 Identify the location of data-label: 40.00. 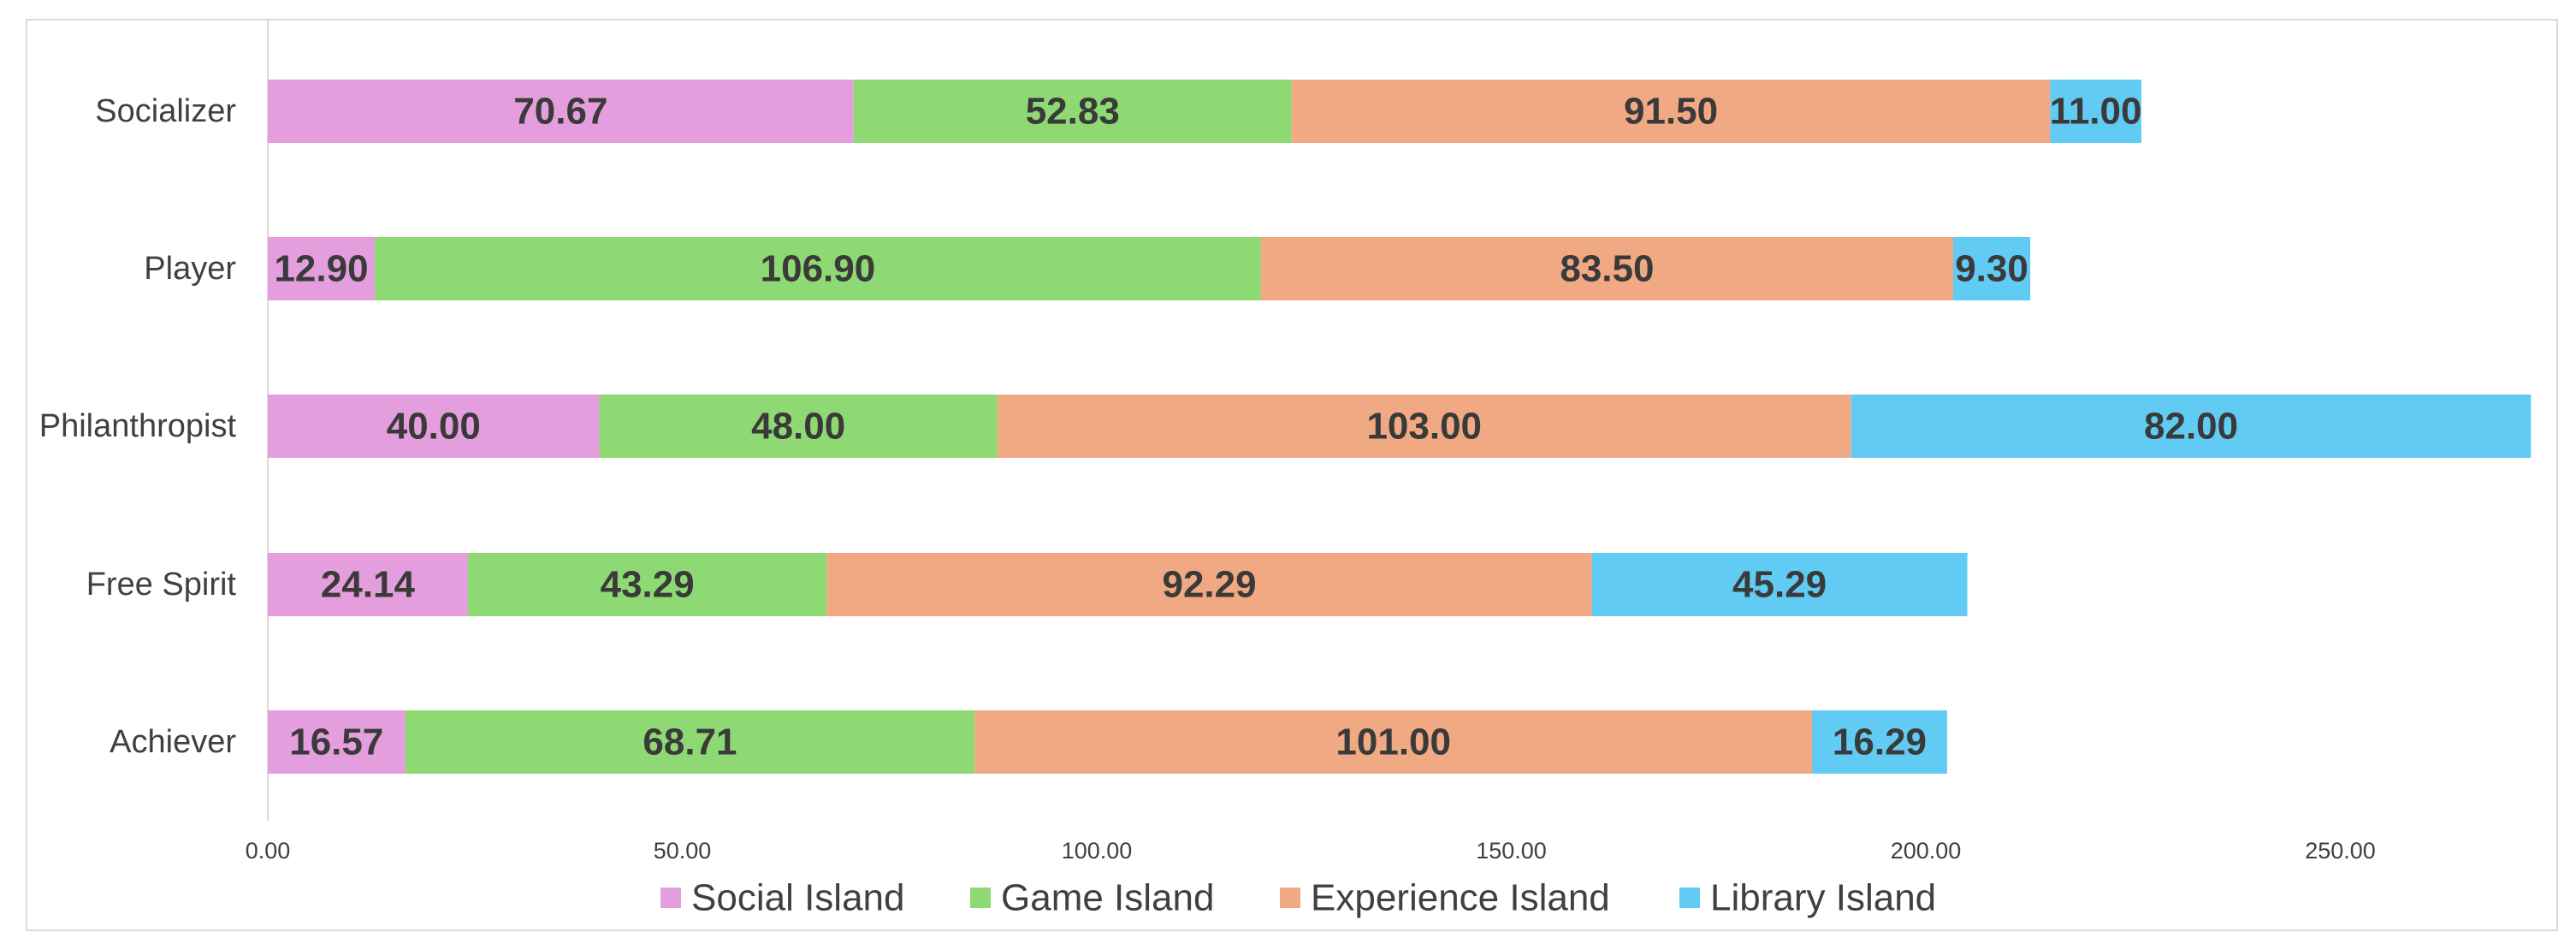
(434, 427).